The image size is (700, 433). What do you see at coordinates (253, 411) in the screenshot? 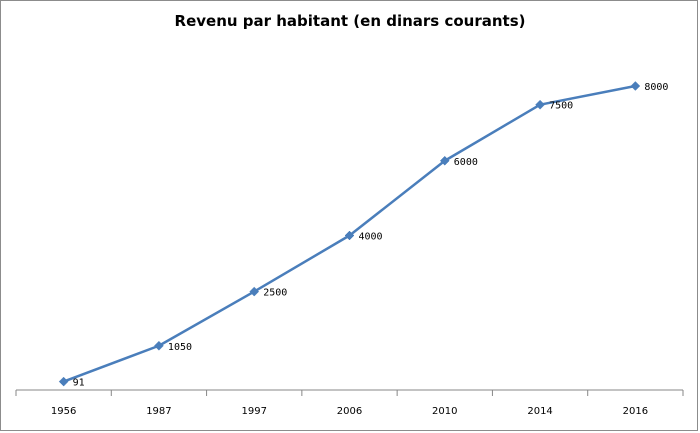
I see `x-tick-label: 1997` at bounding box center [253, 411].